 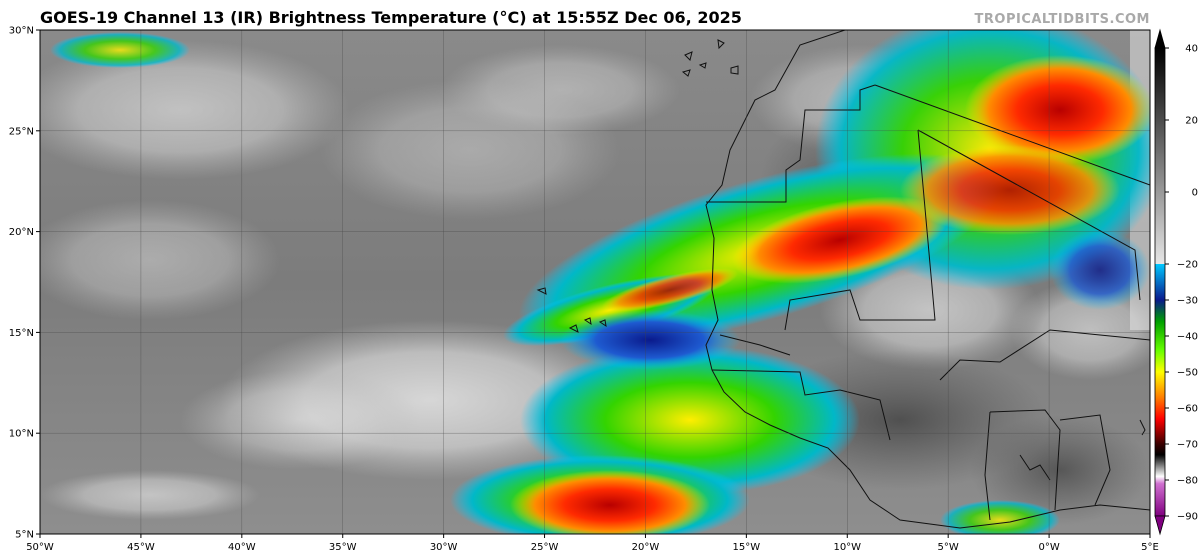 What do you see at coordinates (1160, 525) in the screenshot?
I see `colorbar-bottom-extension` at bounding box center [1160, 525].